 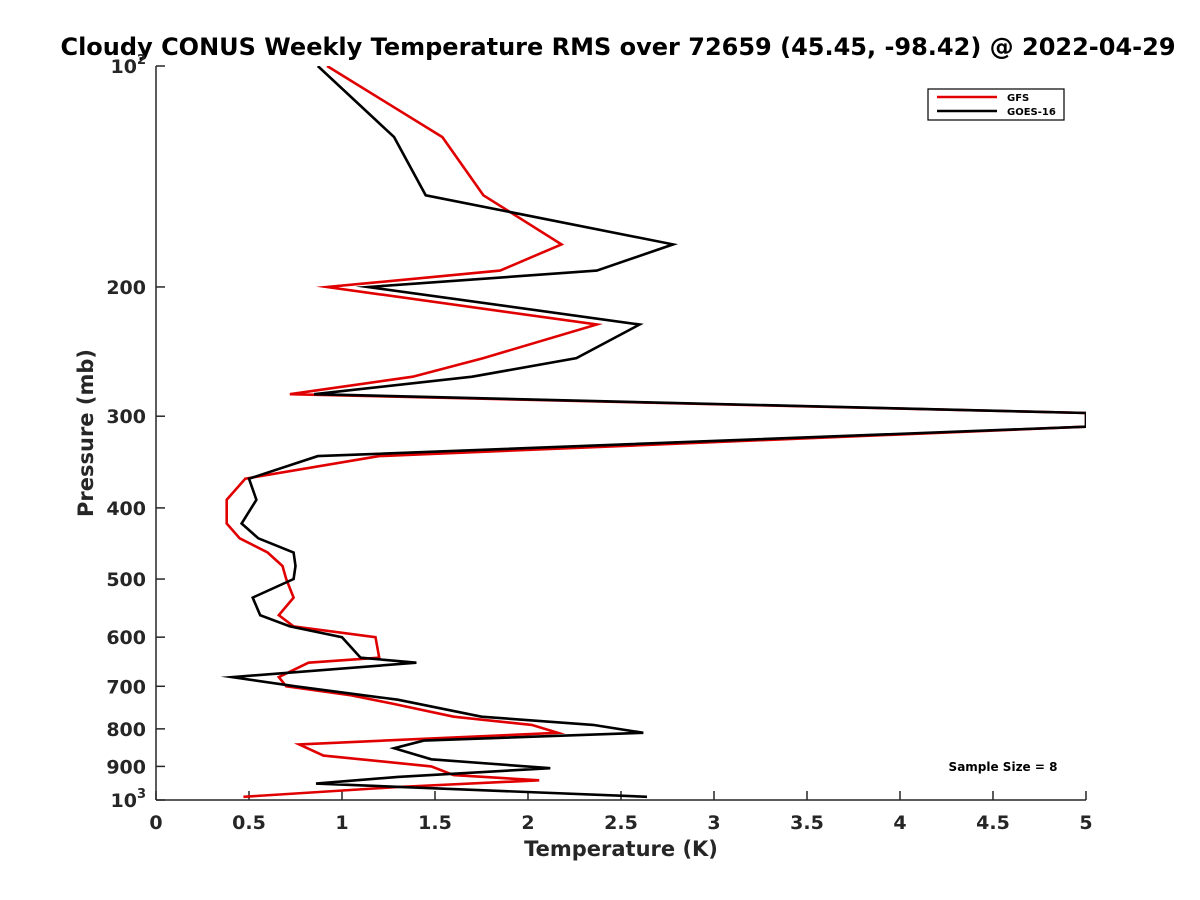 I want to click on y-tick-label: 900, so click(x=126, y=767).